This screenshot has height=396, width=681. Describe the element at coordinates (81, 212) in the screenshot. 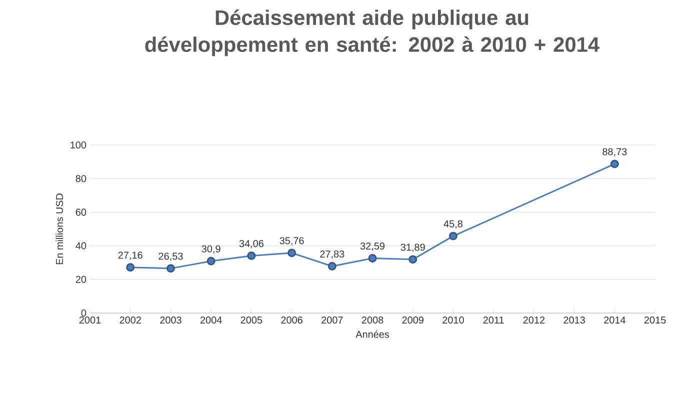

I see `y-tick-label: 60` at that location.